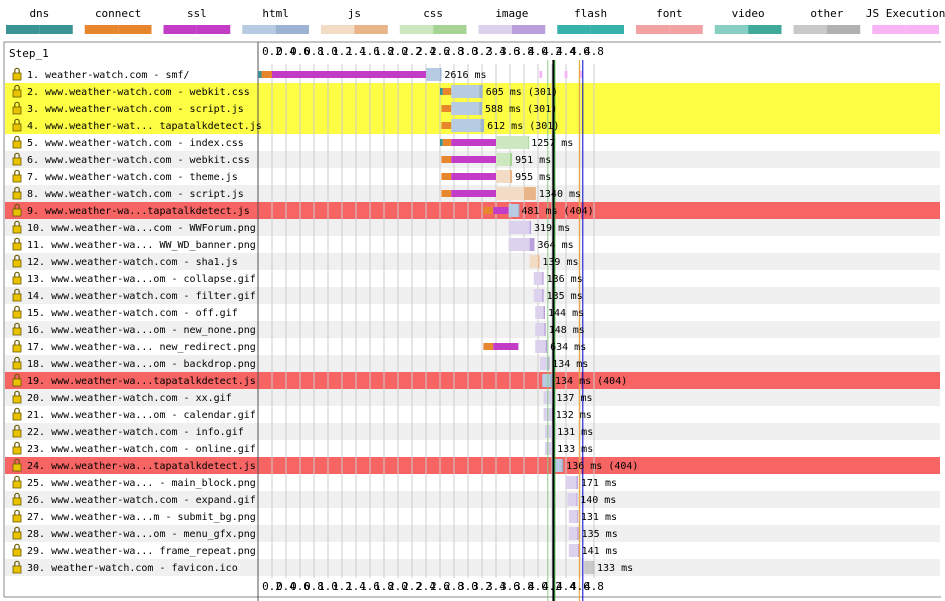  What do you see at coordinates (131, 159) in the screenshot?
I see `request-label-group: 6. www.weather-watch.com - webkit.css` at bounding box center [131, 159].